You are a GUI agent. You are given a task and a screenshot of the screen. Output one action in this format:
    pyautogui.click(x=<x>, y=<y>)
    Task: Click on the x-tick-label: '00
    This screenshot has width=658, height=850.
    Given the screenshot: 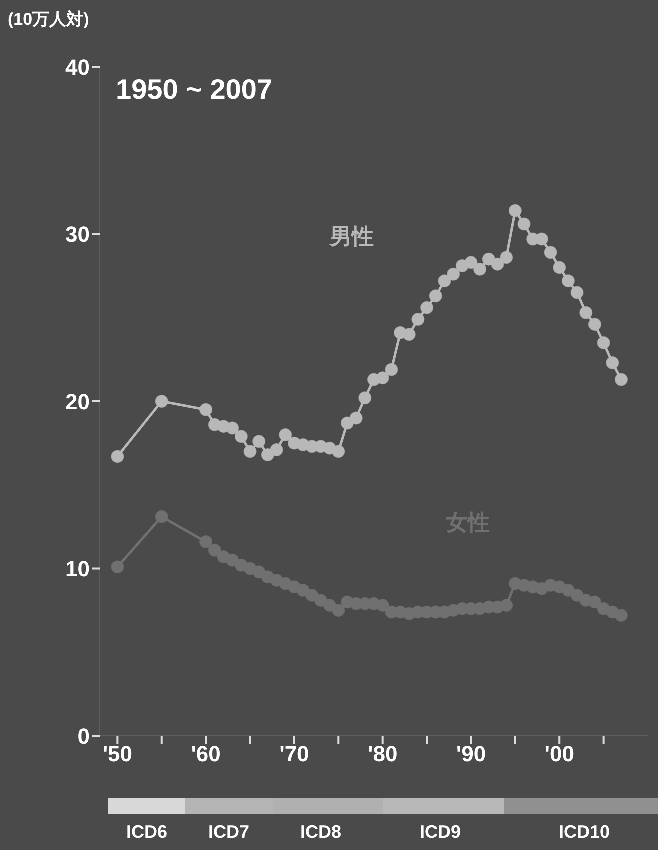 What is the action you would take?
    pyautogui.click(x=559, y=754)
    